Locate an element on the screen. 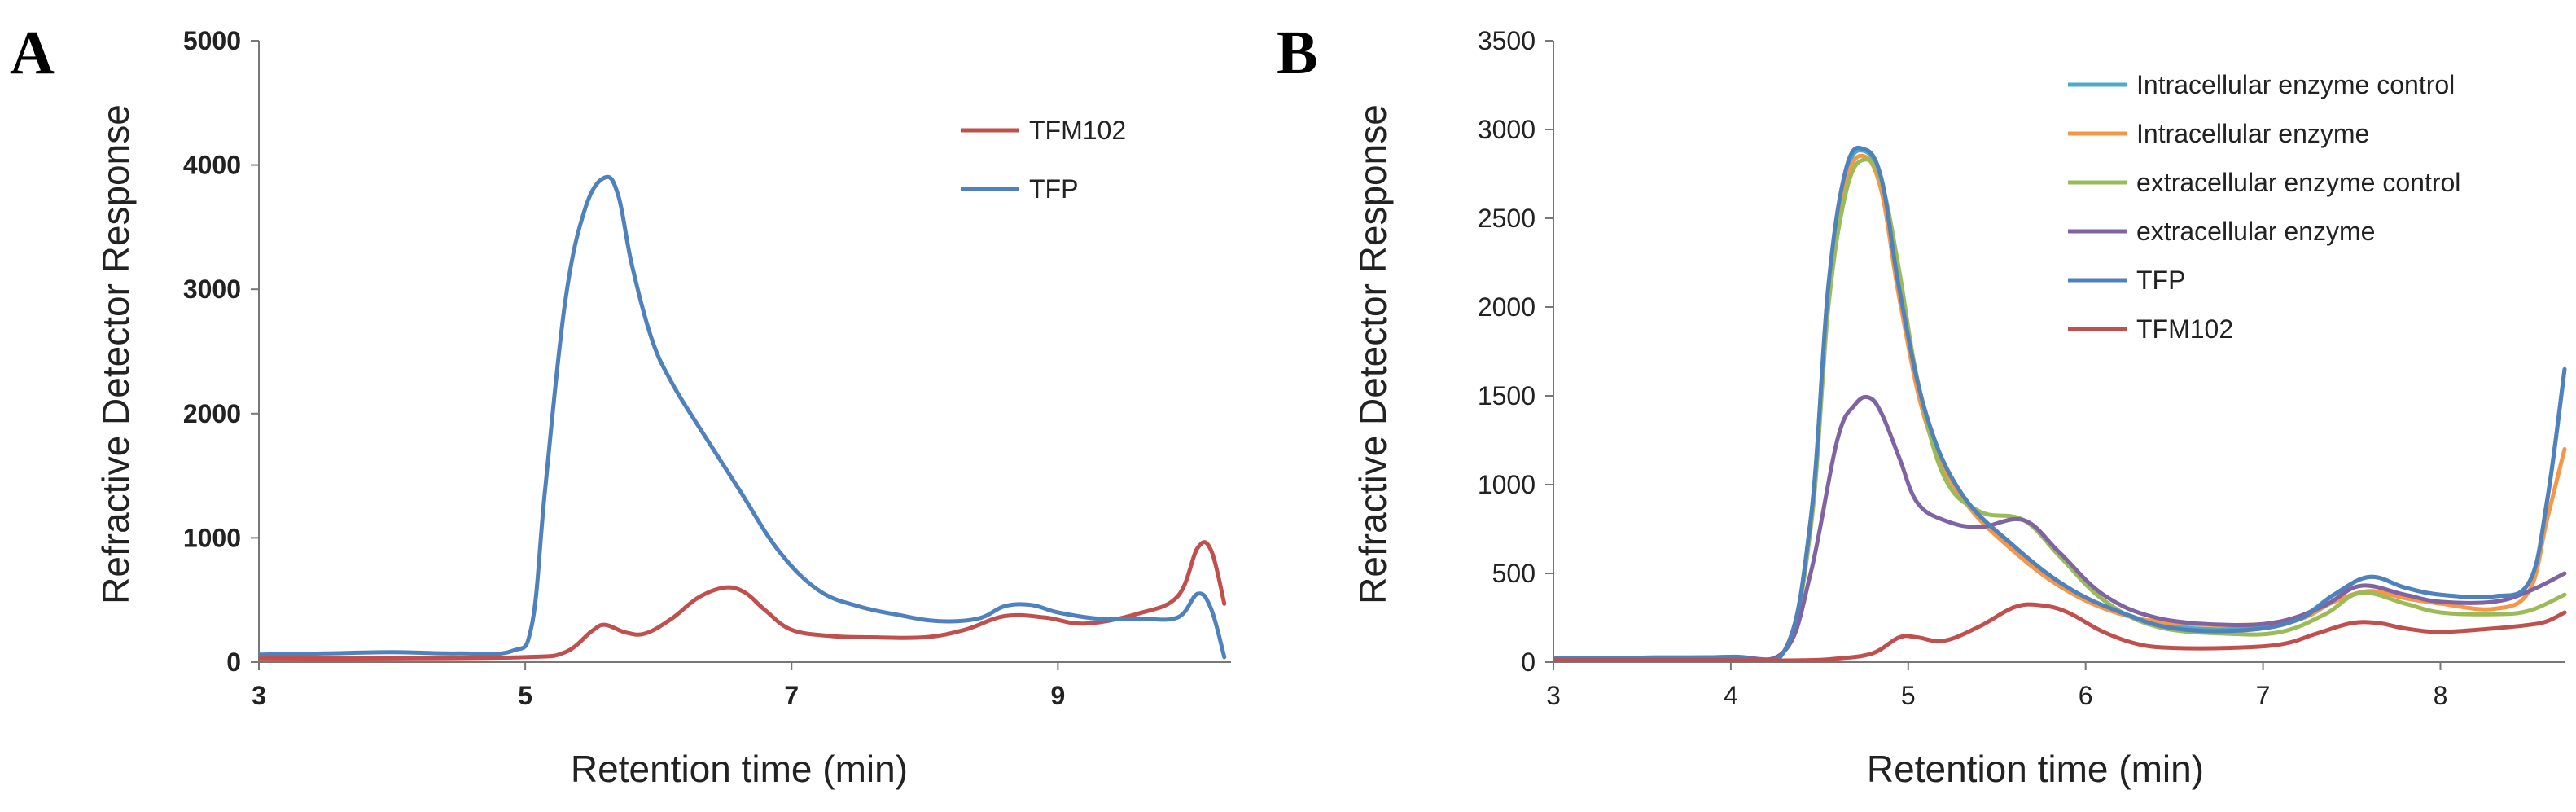 The image size is (2576, 812). panel-b-y-tick-label: 500 is located at coordinates (1514, 573).